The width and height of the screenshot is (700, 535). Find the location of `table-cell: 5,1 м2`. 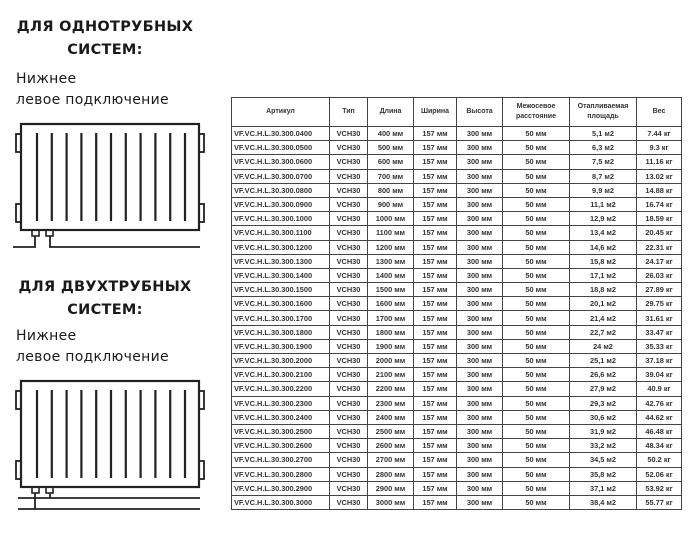

table-cell: 5,1 м2 is located at coordinates (603, 133).